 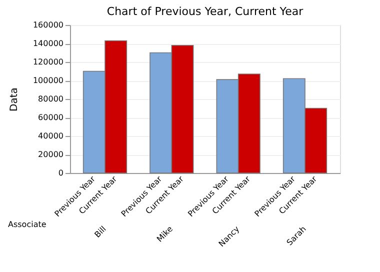 What do you see at coordinates (51, 117) in the screenshot?
I see `y-tick-label: 60000` at bounding box center [51, 117].